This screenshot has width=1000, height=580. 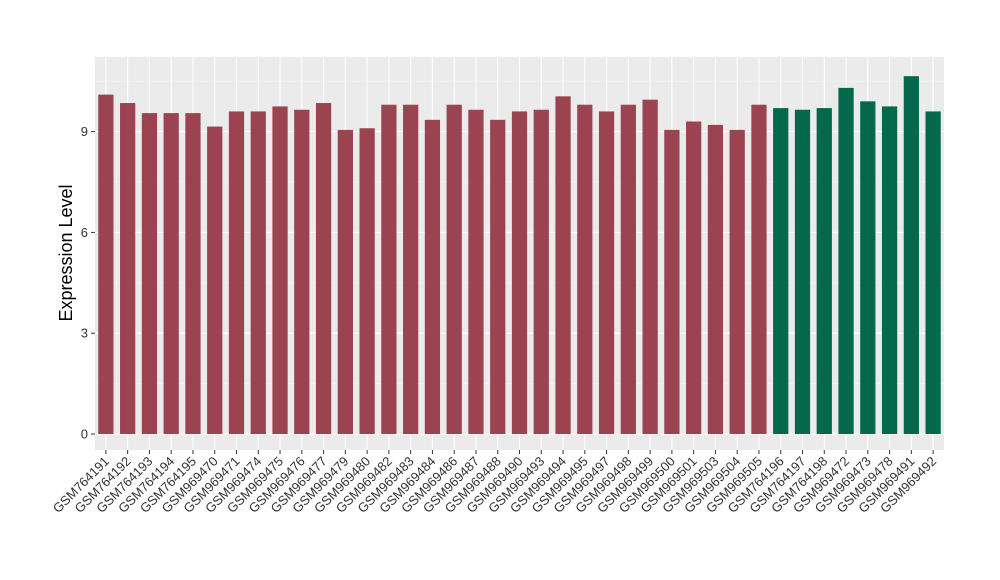 I want to click on y-axis-title: Expression Level, so click(x=66, y=252).